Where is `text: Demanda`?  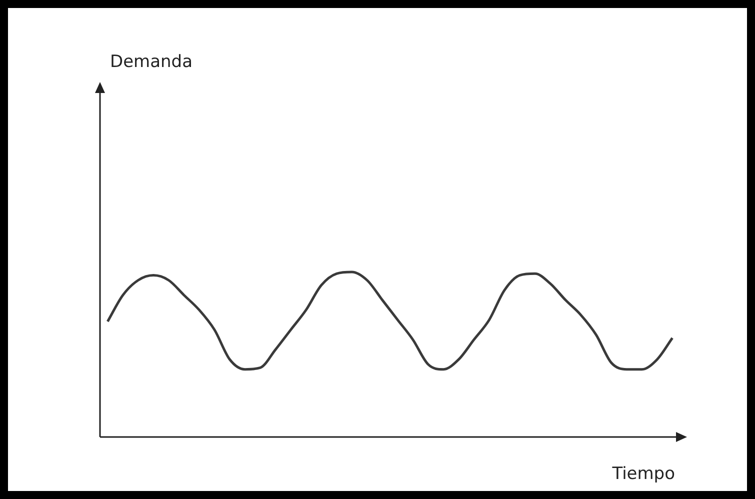 text: Demanda is located at coordinates (151, 62).